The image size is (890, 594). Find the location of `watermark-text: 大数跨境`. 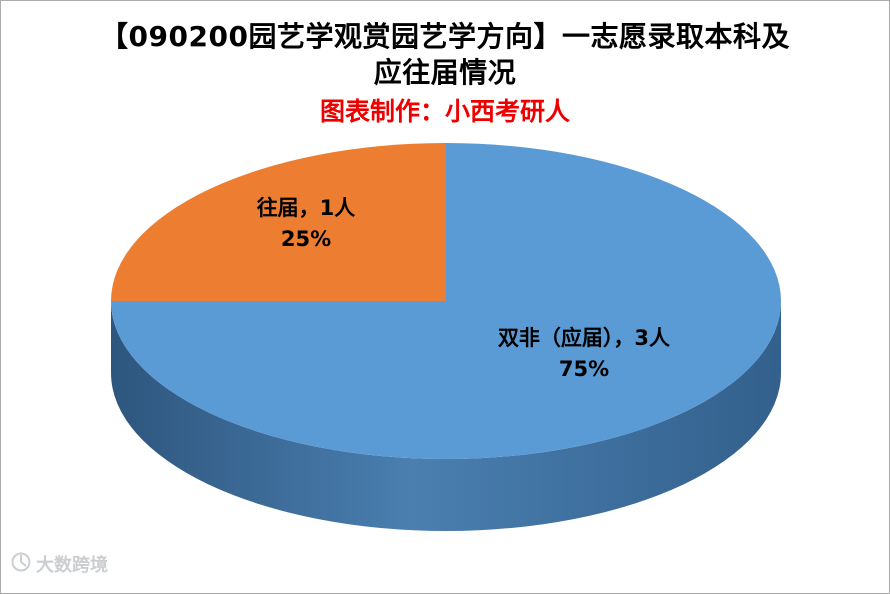

watermark-text: 大数跨境 is located at coordinates (72, 565).